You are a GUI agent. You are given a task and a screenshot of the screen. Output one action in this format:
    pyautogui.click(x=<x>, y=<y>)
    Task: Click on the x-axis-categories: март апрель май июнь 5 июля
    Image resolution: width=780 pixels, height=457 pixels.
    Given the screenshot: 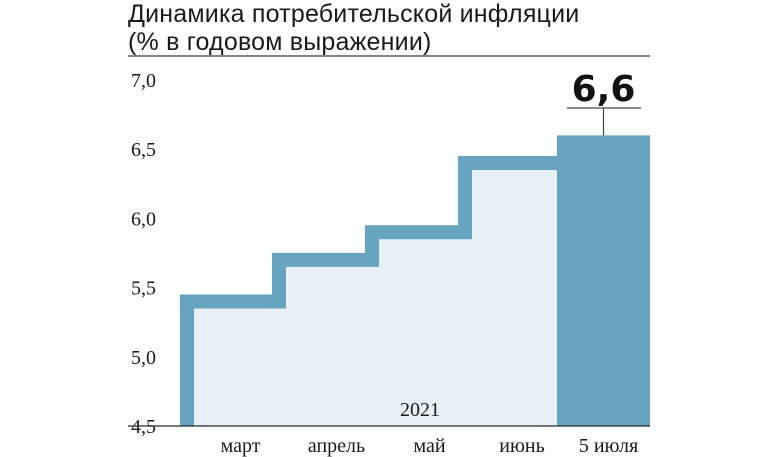 What is the action you would take?
    pyautogui.click(x=430, y=446)
    